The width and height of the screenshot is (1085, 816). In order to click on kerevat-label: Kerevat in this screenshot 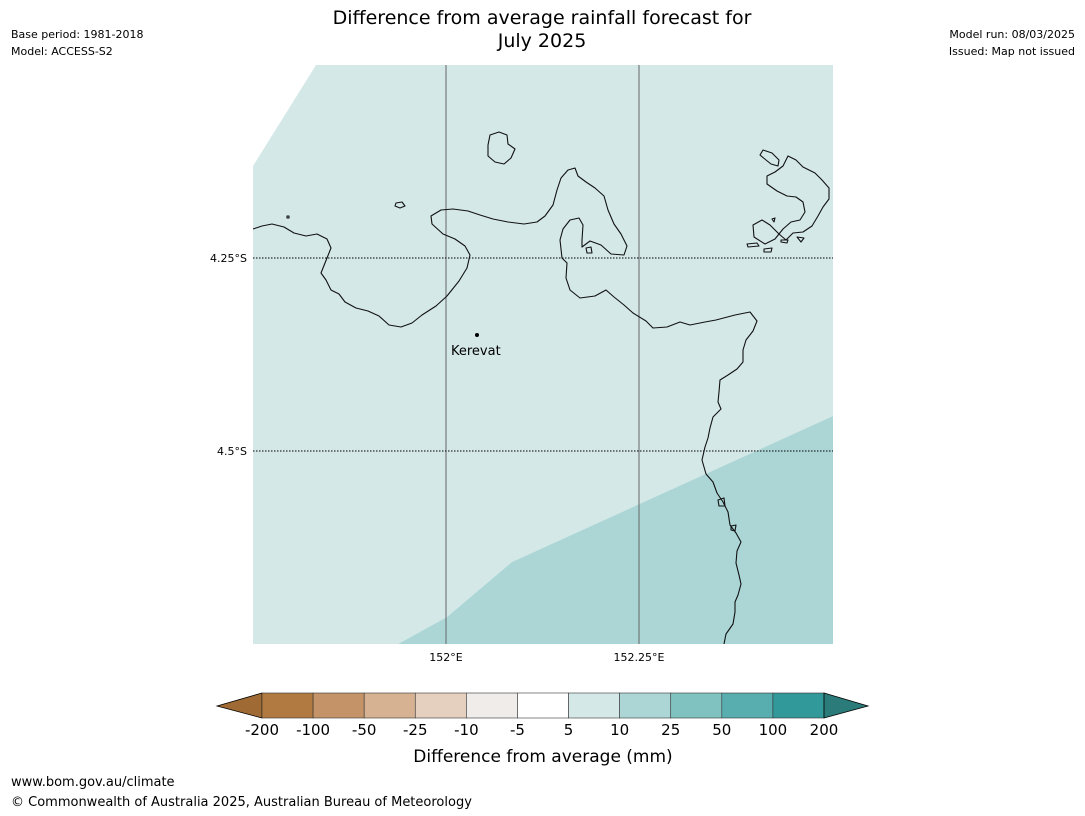, I will do `click(476, 351)`.